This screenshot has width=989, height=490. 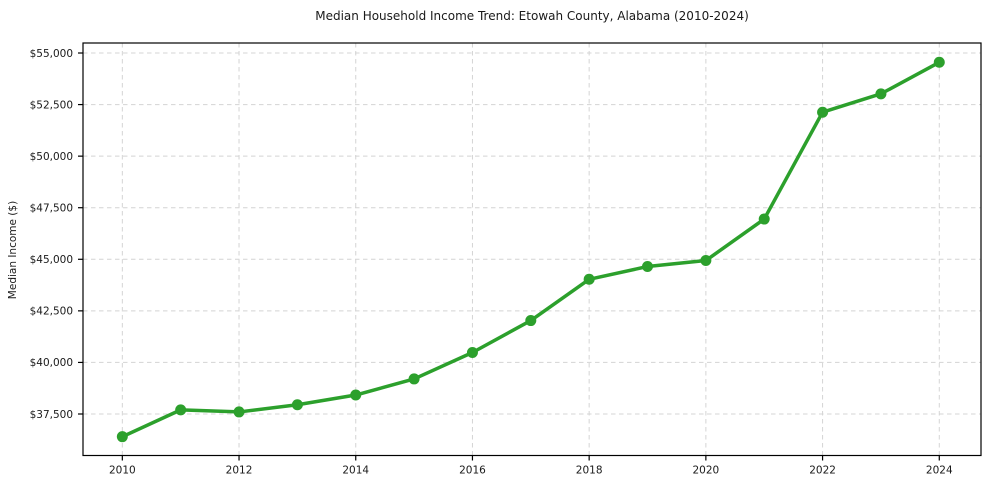 What do you see at coordinates (939, 471) in the screenshot?
I see `x-tick-label: 2024` at bounding box center [939, 471].